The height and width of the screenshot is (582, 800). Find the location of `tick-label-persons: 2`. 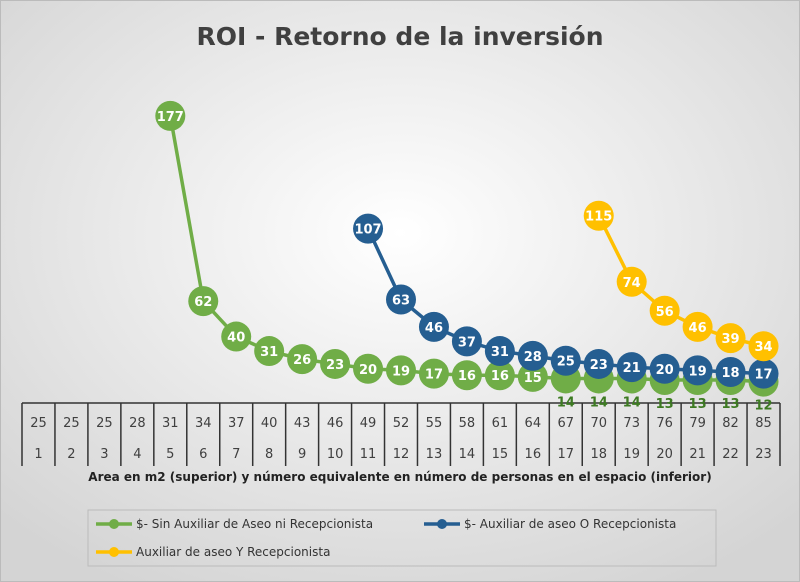

tick-label-persons: 2 is located at coordinates (71, 454).